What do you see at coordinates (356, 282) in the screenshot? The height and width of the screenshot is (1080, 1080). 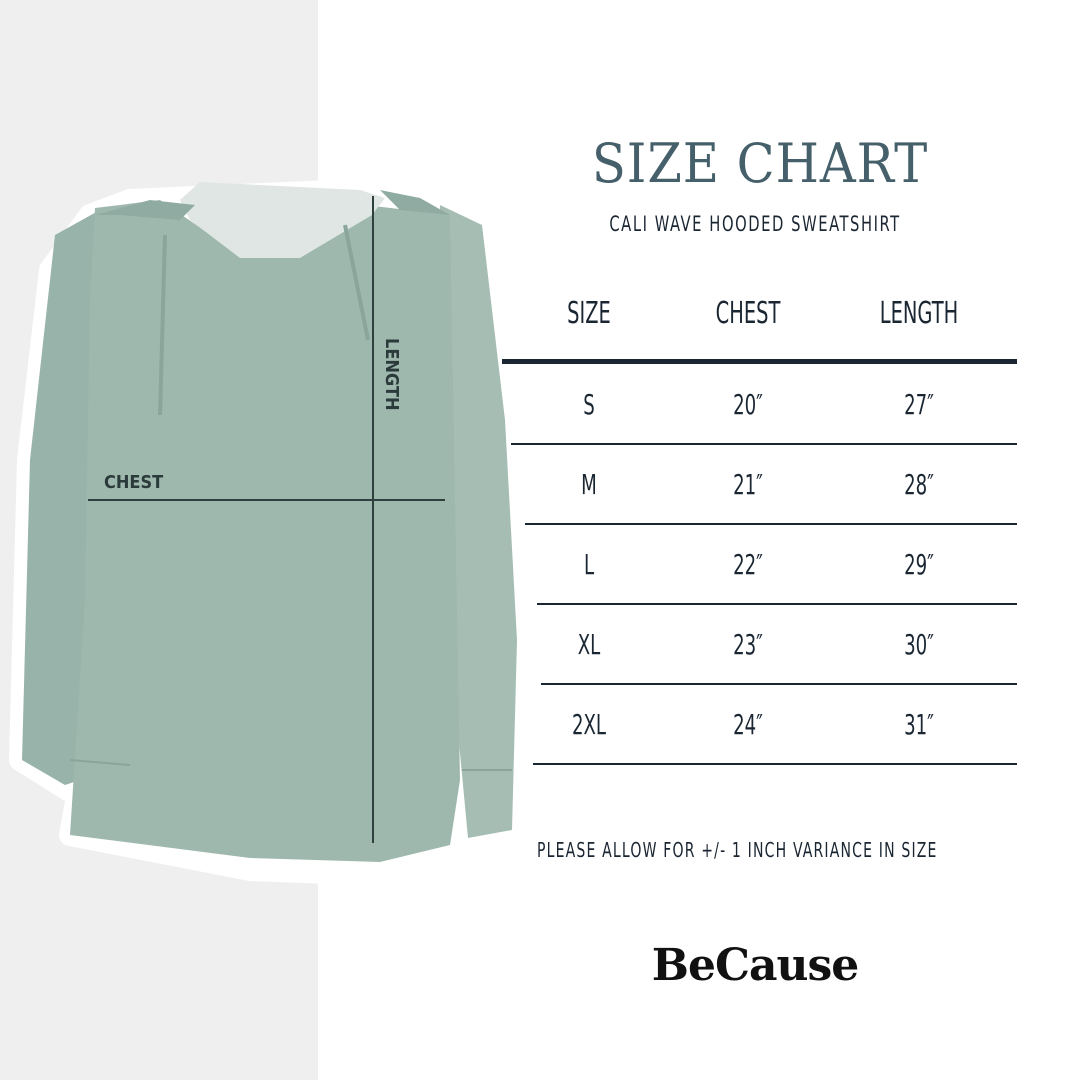 I see `drawstring-right` at bounding box center [356, 282].